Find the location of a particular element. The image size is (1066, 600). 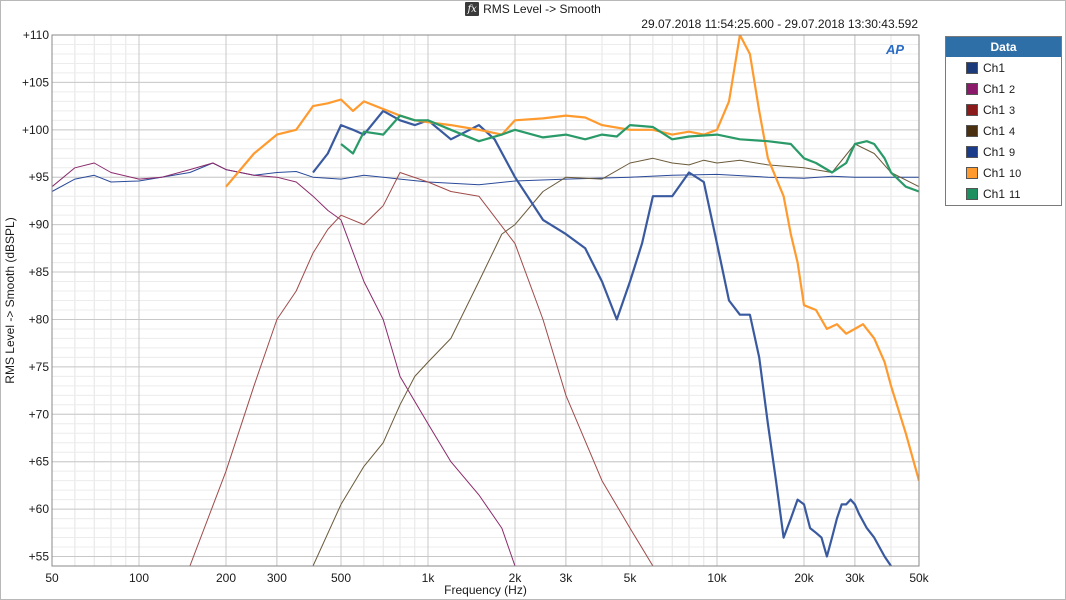

ap-logo: AP is located at coordinates (895, 49).